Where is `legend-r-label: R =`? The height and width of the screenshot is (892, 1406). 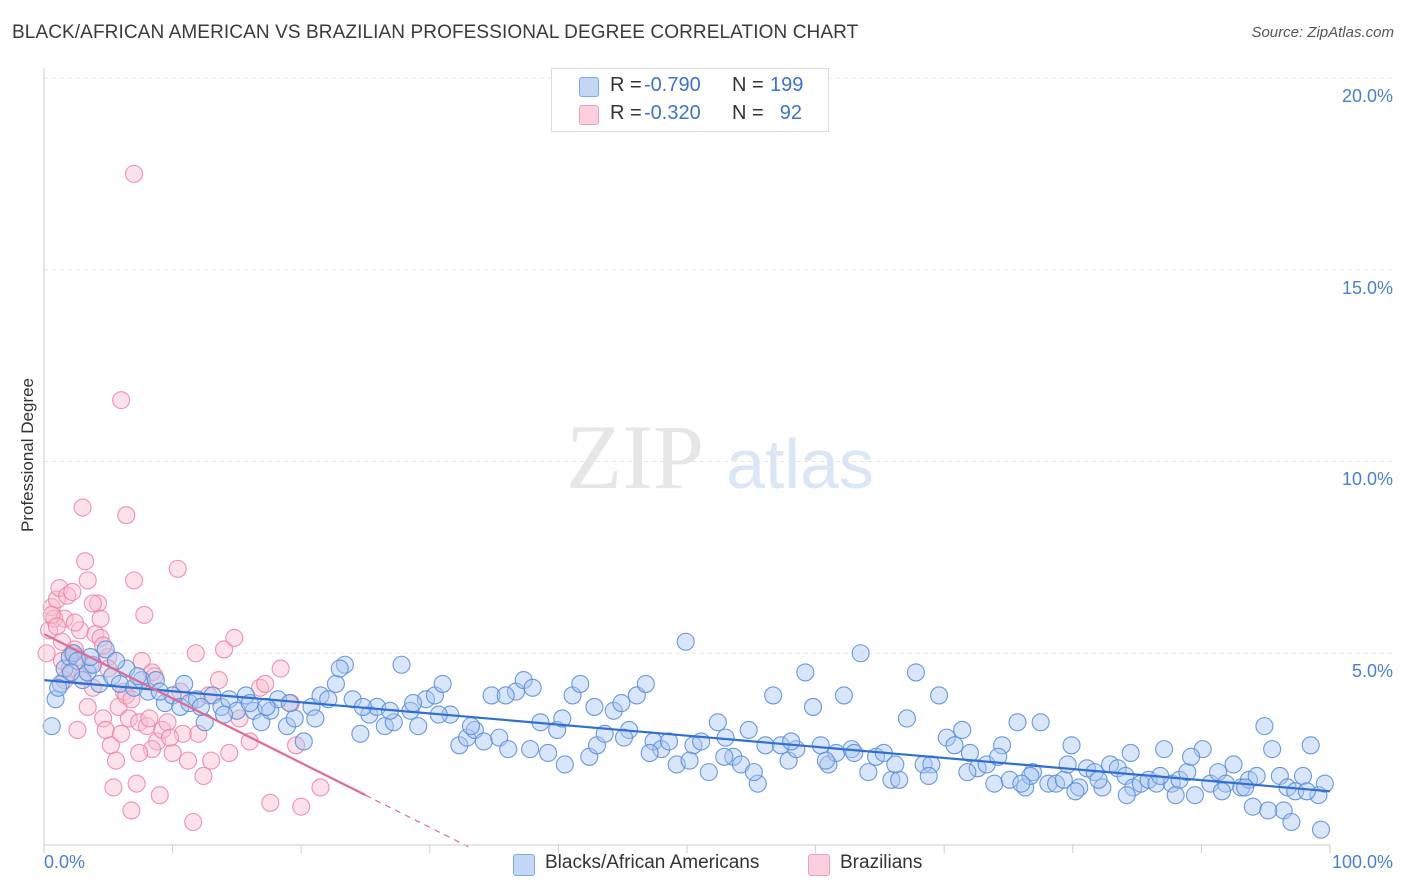
legend-r-label: R = is located at coordinates (626, 113).